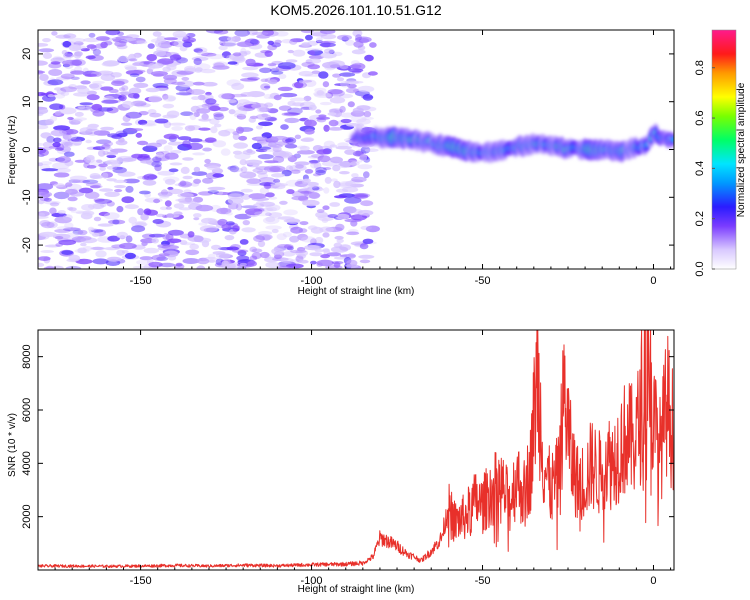 Image resolution: width=750 pixels, height=600 pixels. I want to click on colorbar-gradient, so click(724, 149).